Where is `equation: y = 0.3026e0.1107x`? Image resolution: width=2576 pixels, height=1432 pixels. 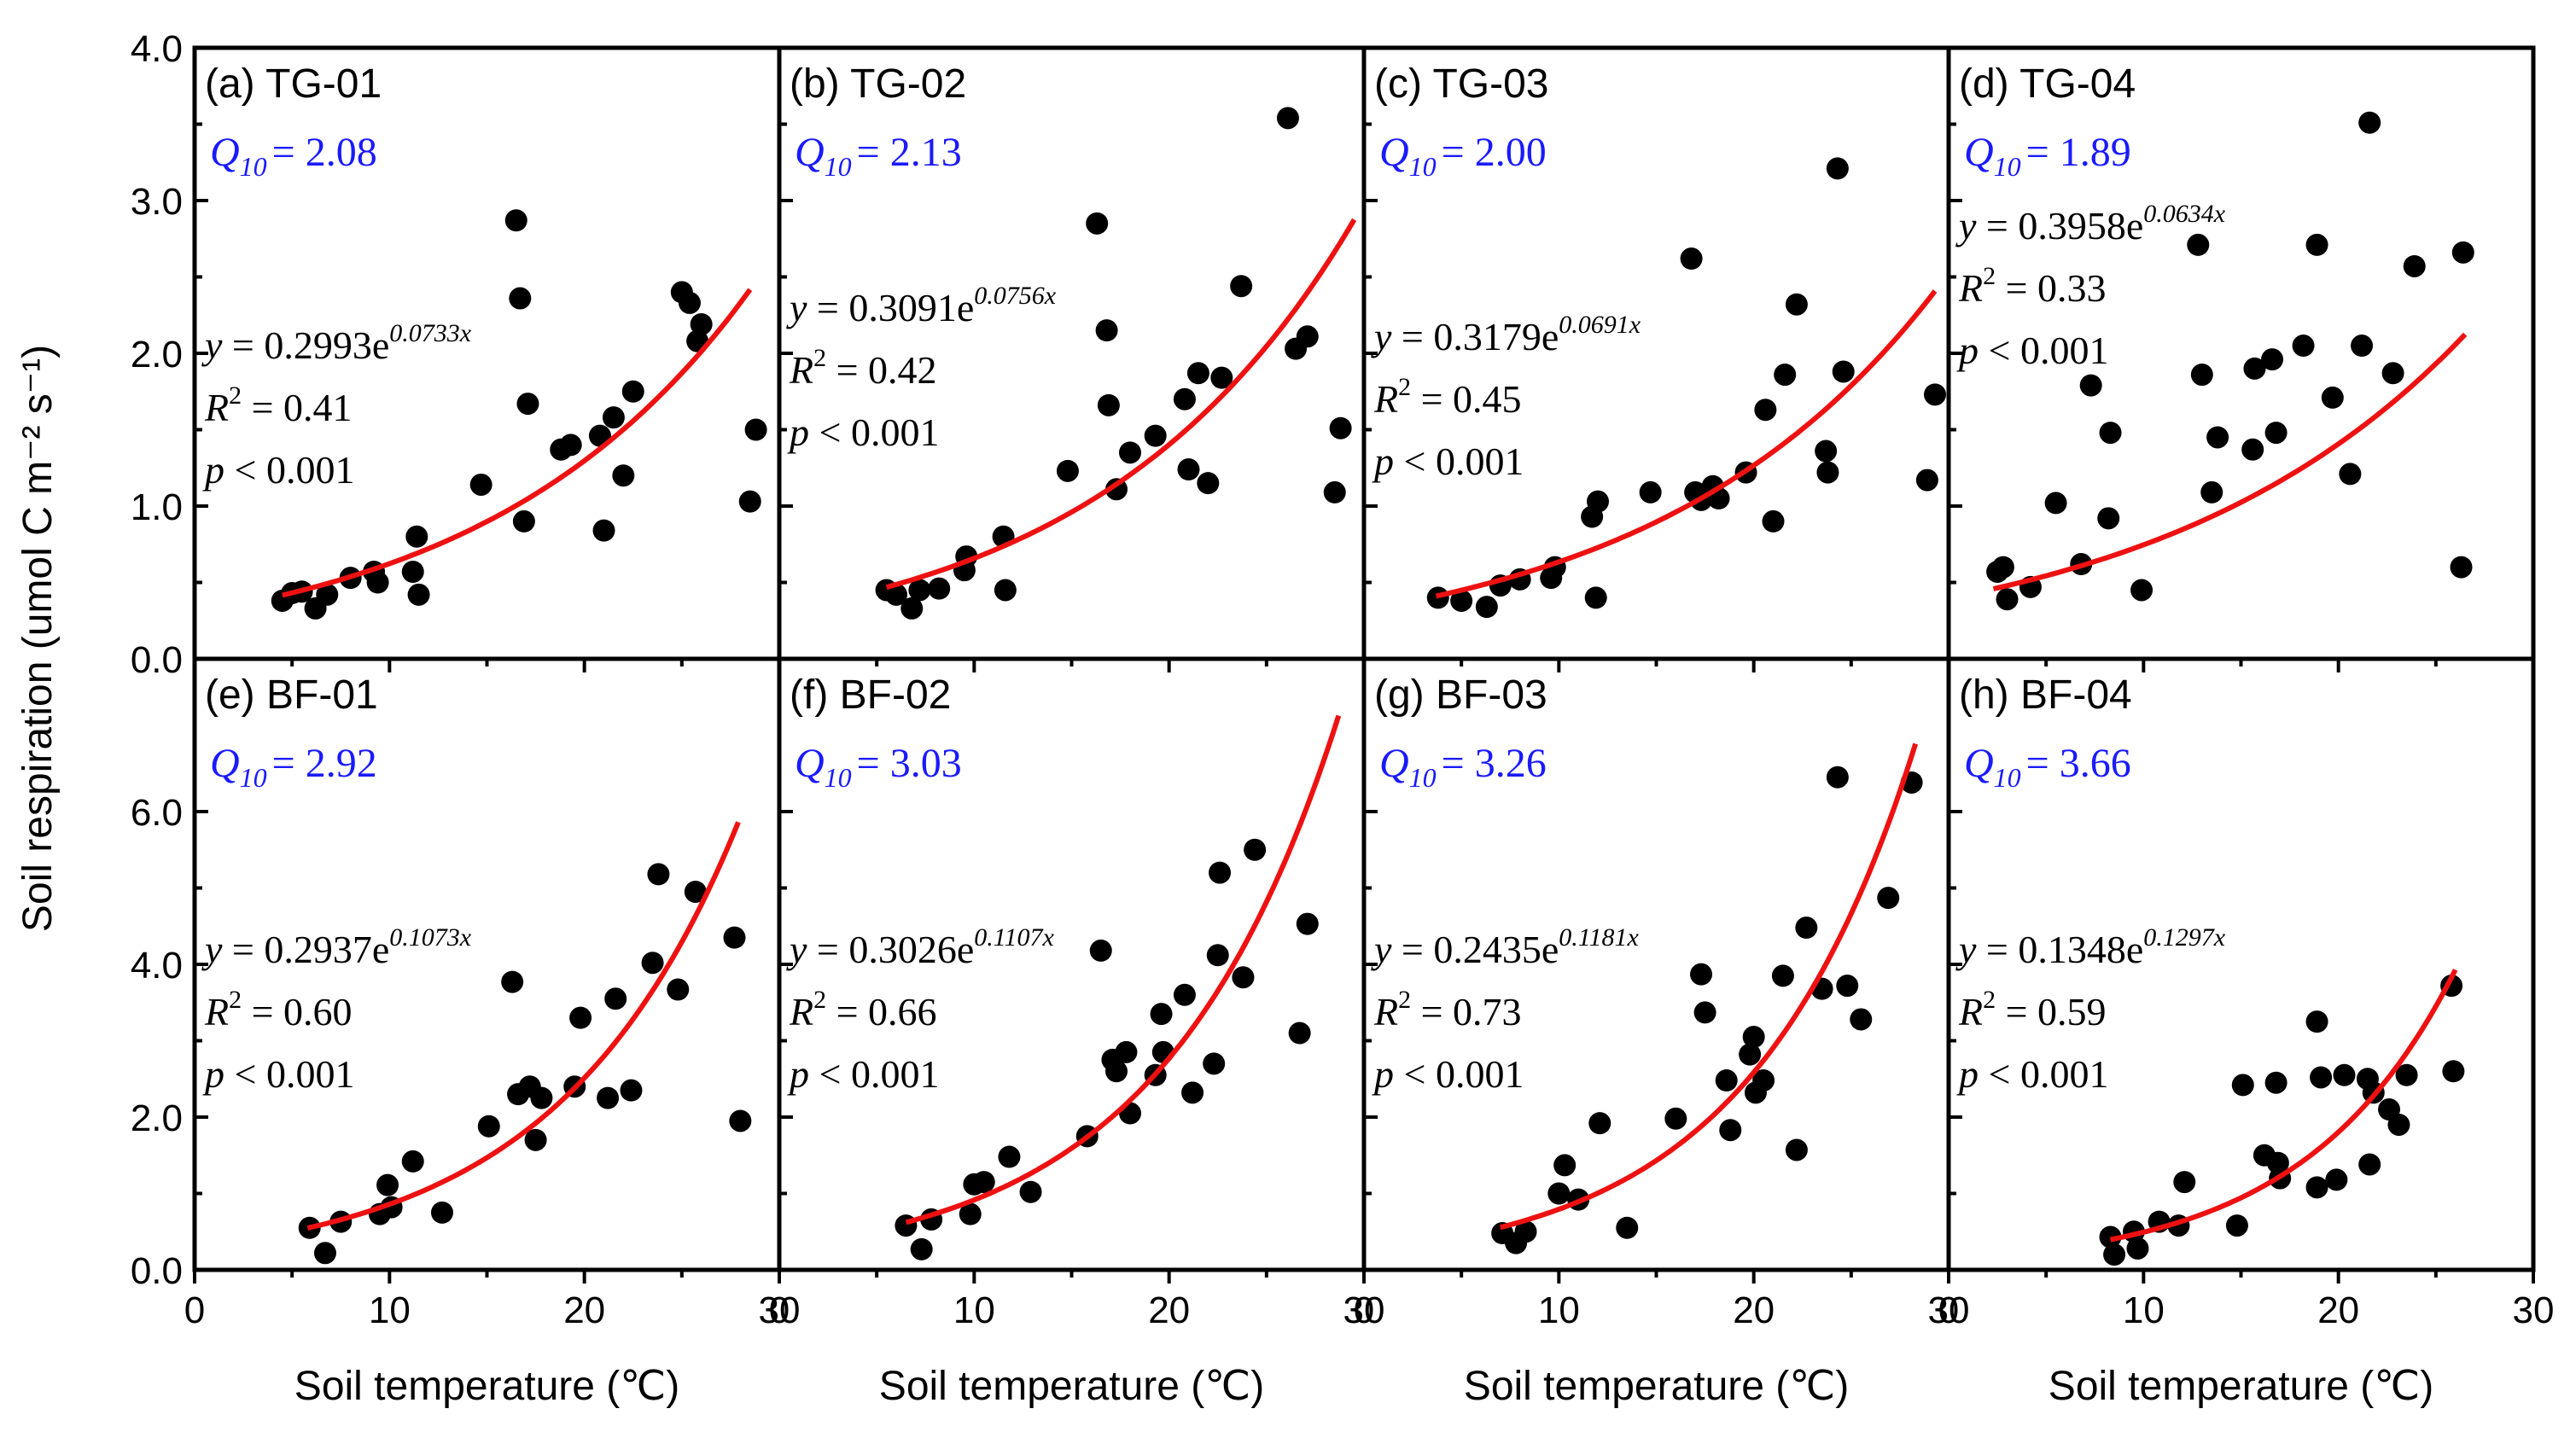
equation: y = 0.3026e0.1107x is located at coordinates (920, 947).